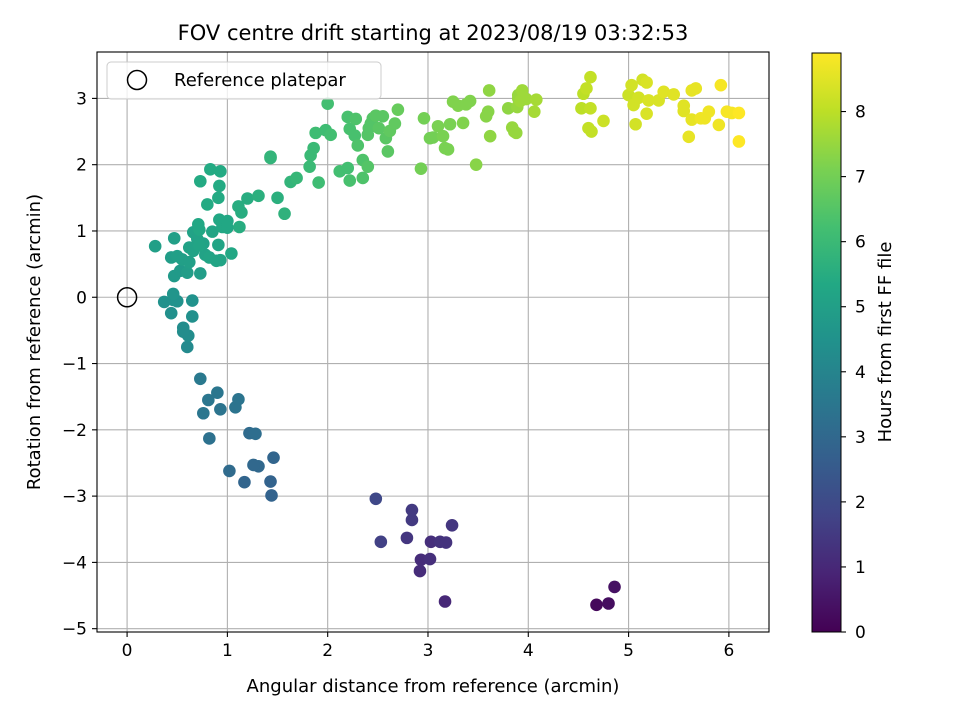  What do you see at coordinates (74, 630) in the screenshot?
I see `y-tick-label: −5` at bounding box center [74, 630].